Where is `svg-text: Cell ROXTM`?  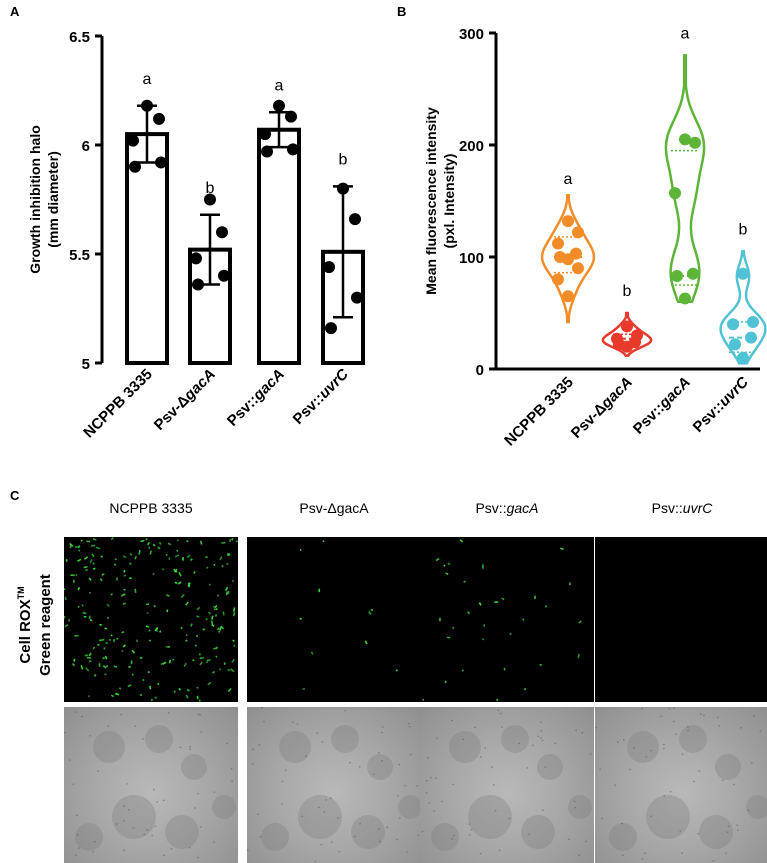 svg-text: Cell ROXTM is located at coordinates (25, 624).